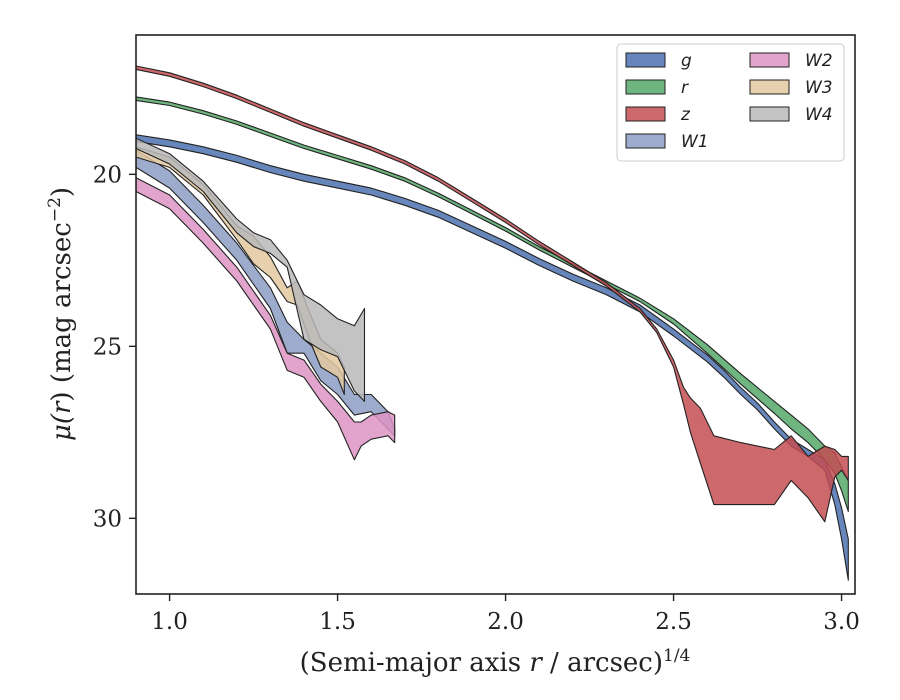 The width and height of the screenshot is (900, 700). What do you see at coordinates (645, 141) in the screenshot?
I see `legend-swatch-w1` at bounding box center [645, 141].